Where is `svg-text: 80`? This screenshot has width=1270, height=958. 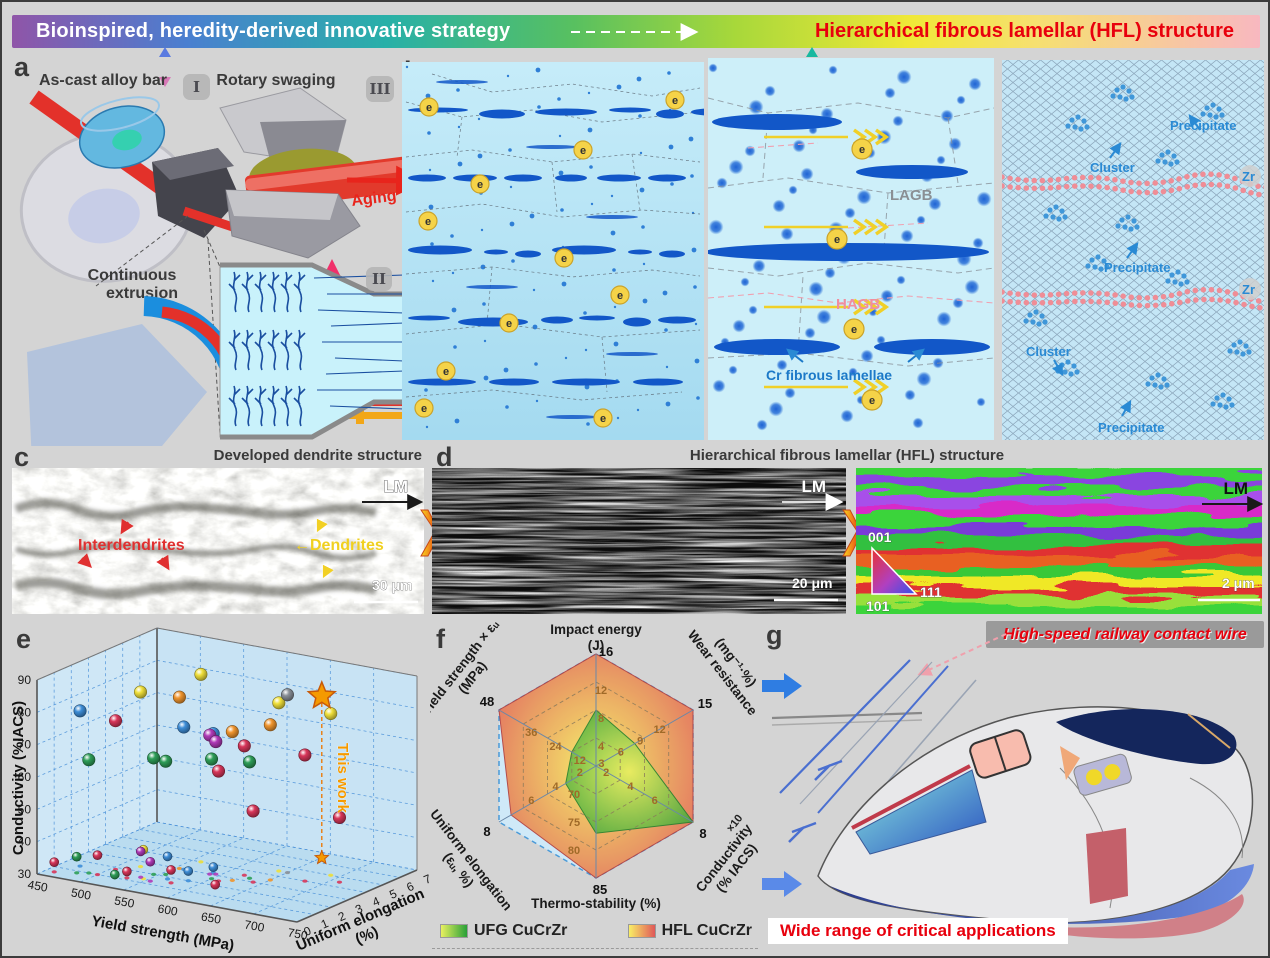 svg-text: 80 is located at coordinates (574, 851).